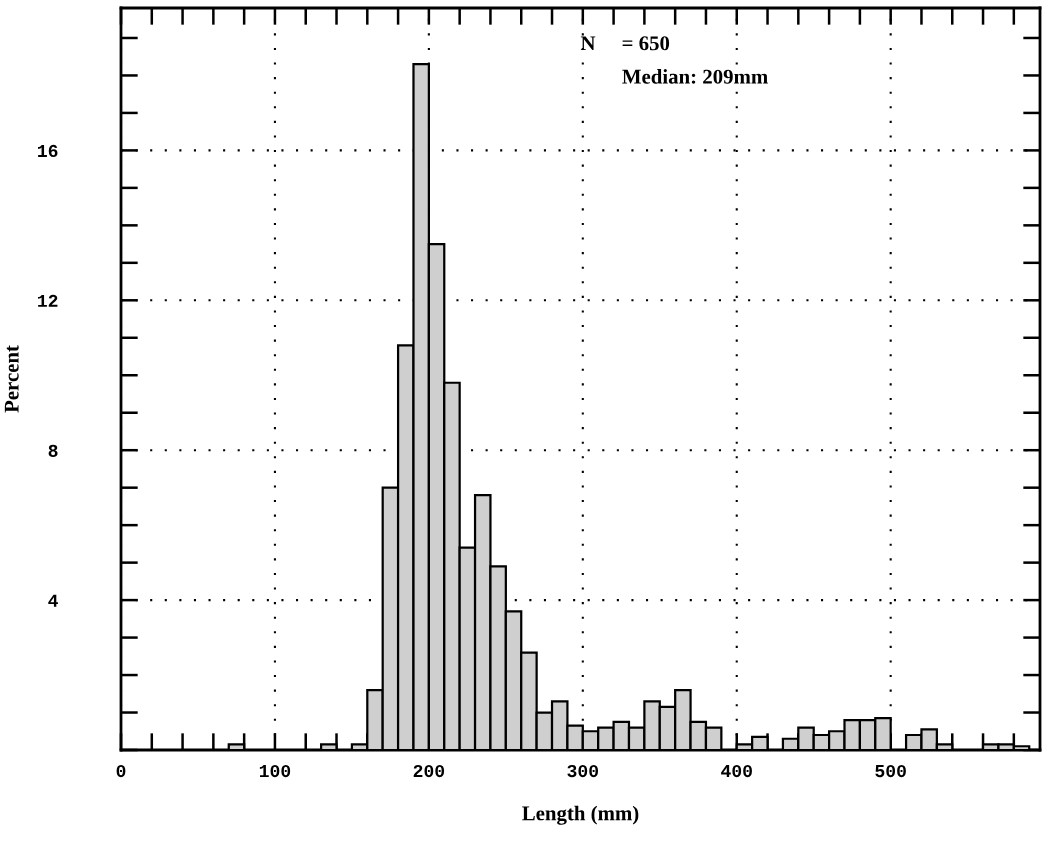 The image size is (1044, 850). Describe the element at coordinates (580, 815) in the screenshot. I see `x-axis-title: Length (mm)` at that location.